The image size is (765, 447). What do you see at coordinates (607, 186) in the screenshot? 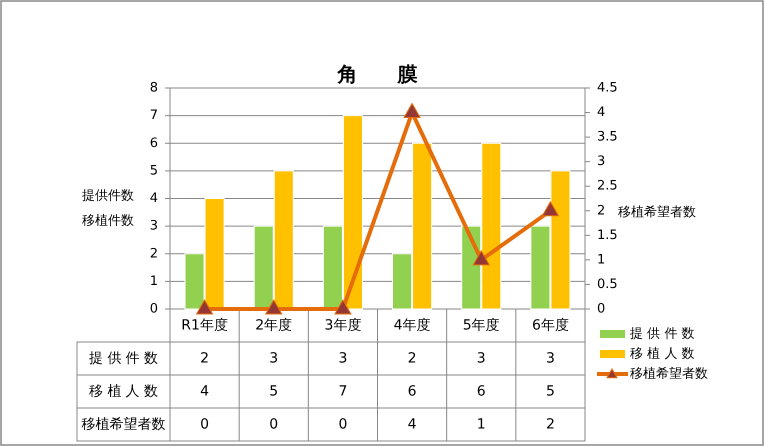
I see `y2-tick-label: 2.5` at bounding box center [607, 186].